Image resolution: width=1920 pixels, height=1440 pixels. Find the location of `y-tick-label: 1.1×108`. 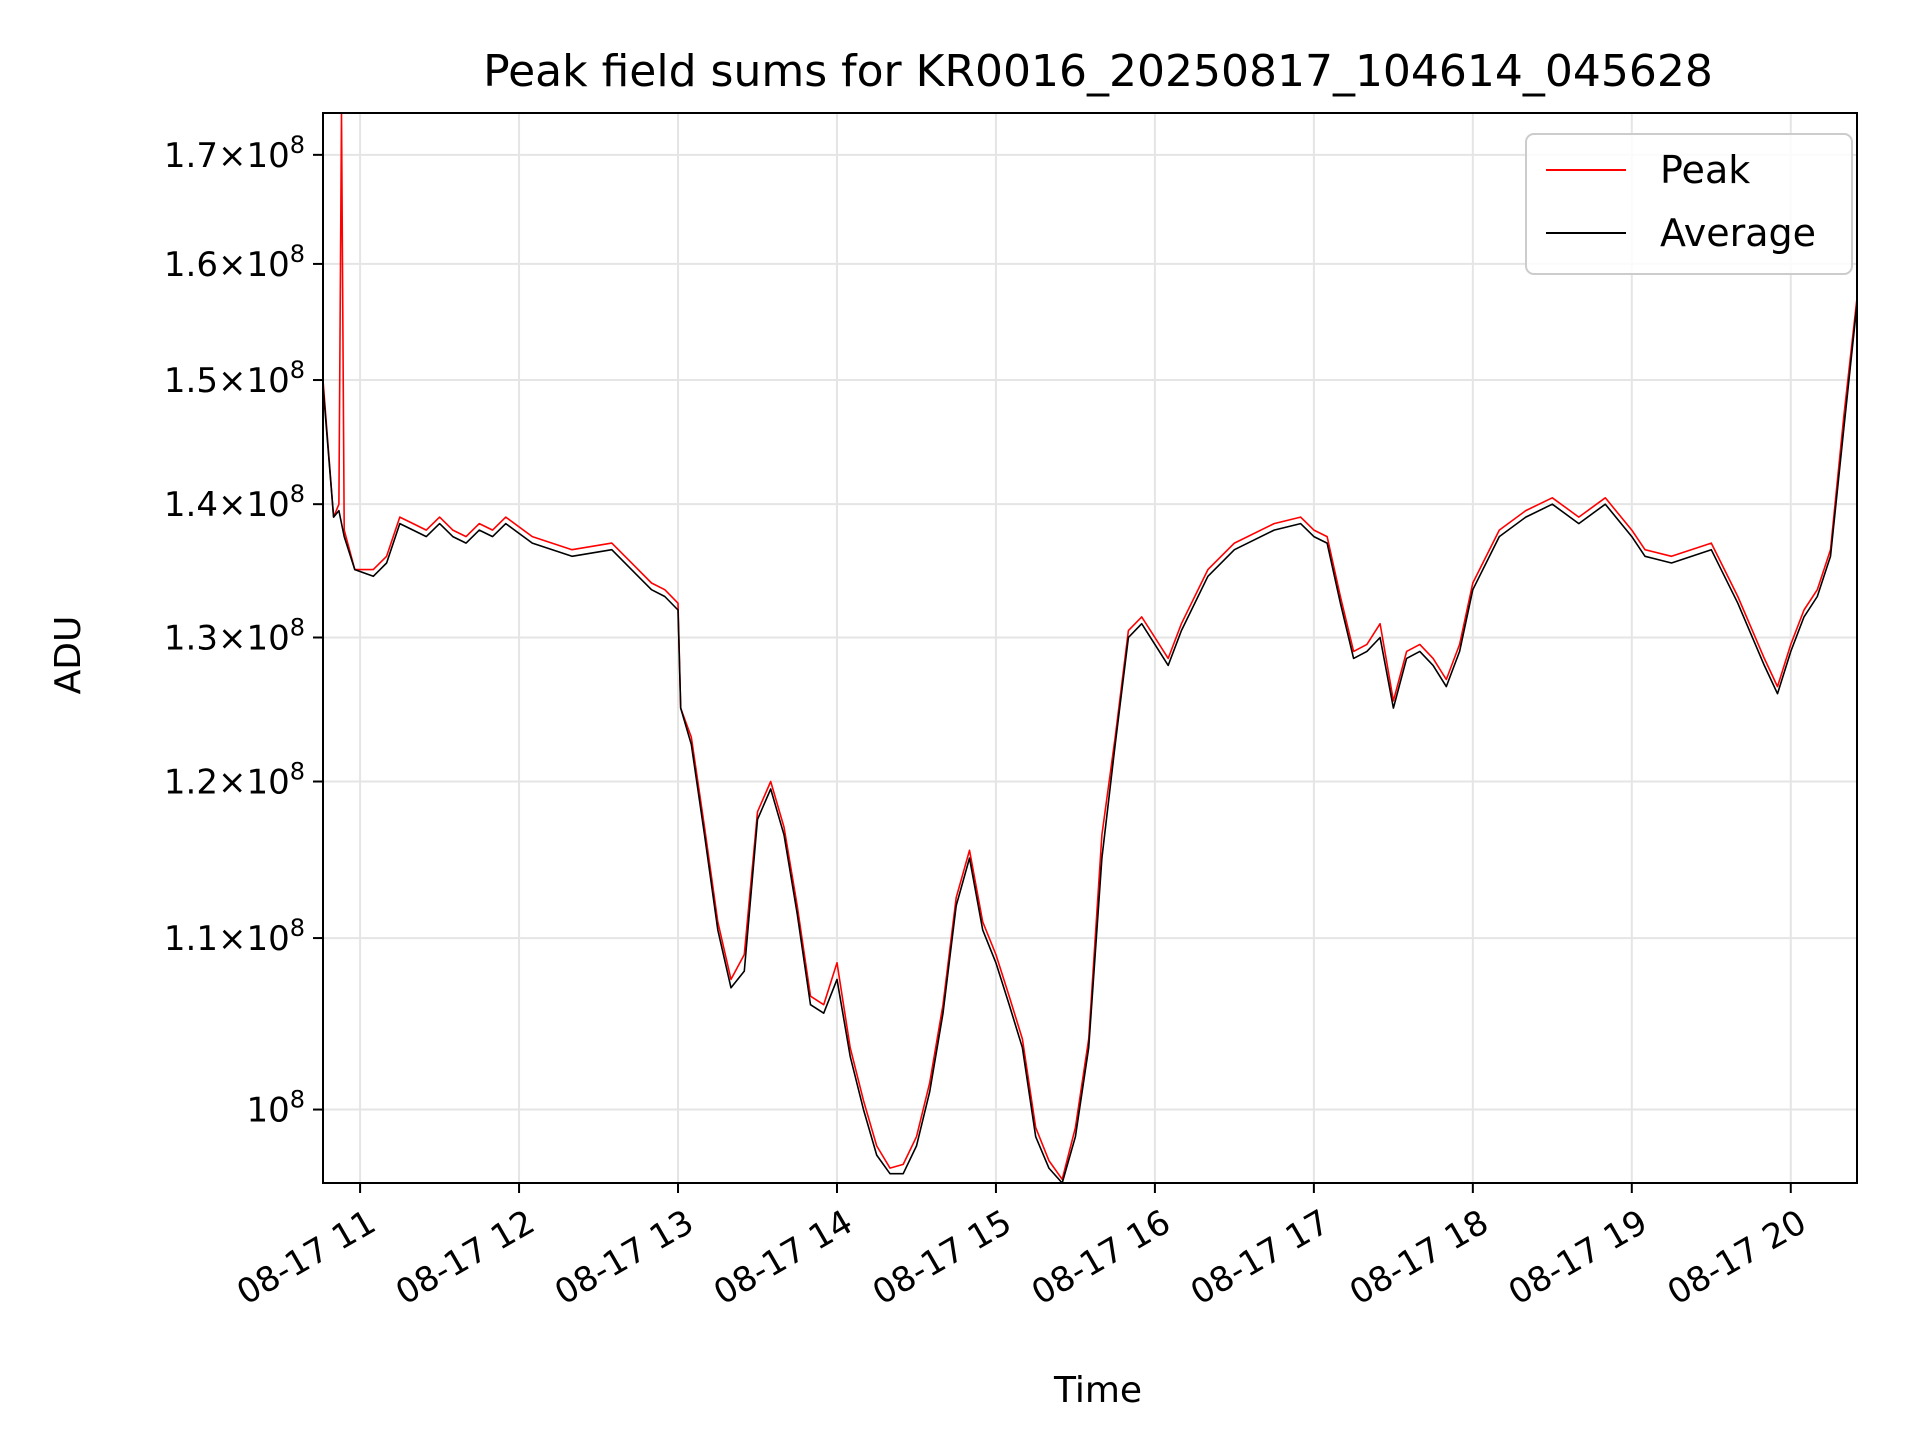

y-tick-label: 1.1×108 is located at coordinates (234, 936).